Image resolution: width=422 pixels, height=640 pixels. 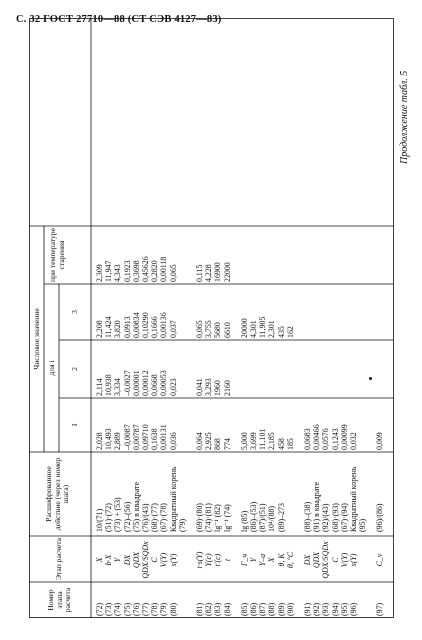 What do you see at coordinates (358, 499) in the screenshot?
I see `cell-action: Квадратный корень (95)` at bounding box center [358, 499].